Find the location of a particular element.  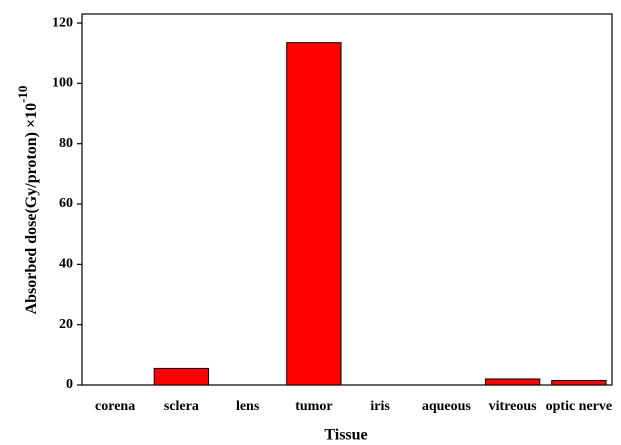

x-tick-label: tumor is located at coordinates (313, 406).